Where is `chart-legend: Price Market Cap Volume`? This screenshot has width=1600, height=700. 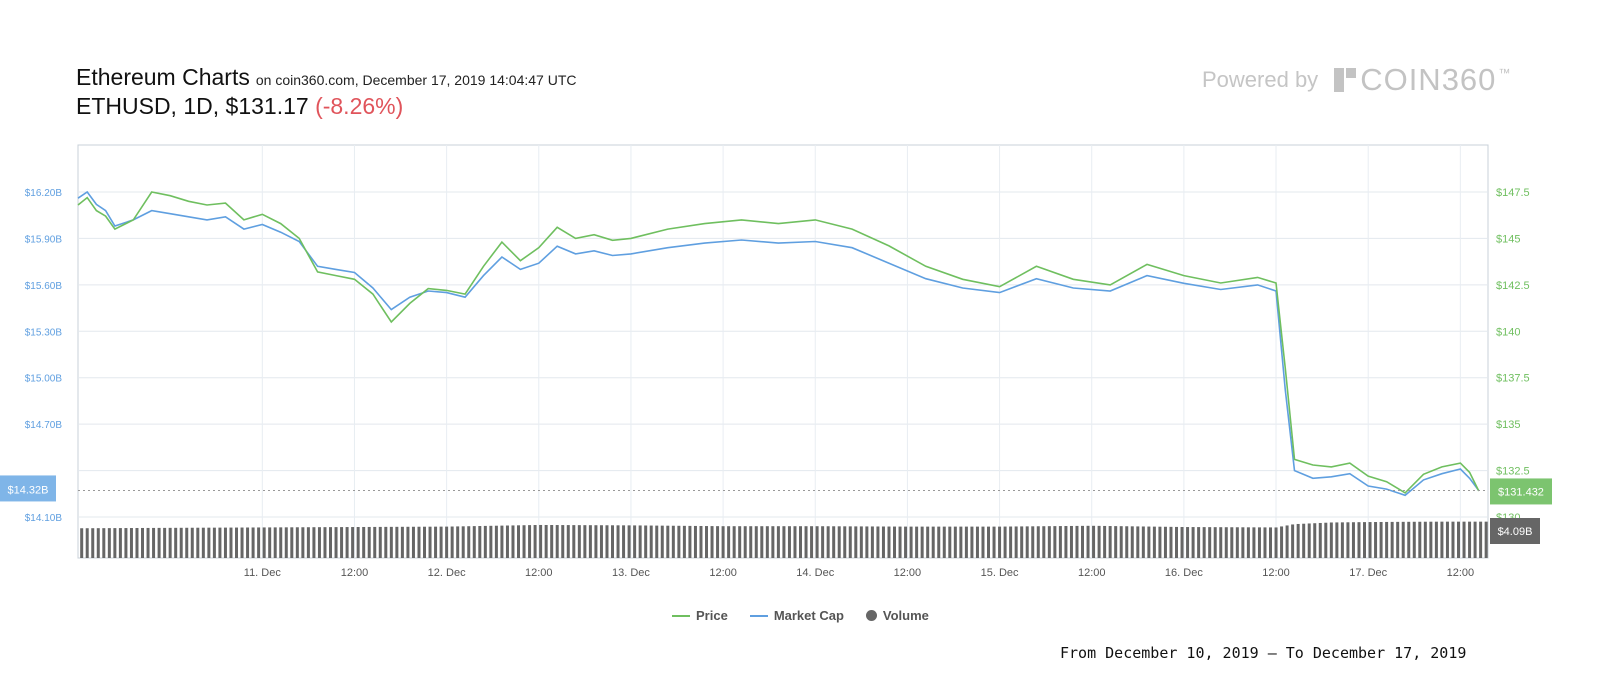 chart-legend: Price Market Cap Volume is located at coordinates (800, 615).